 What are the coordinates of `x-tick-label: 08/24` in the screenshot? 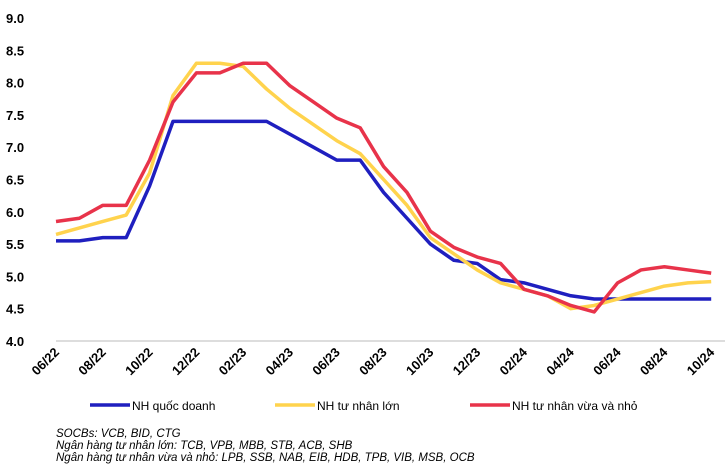 It's located at (654, 361).